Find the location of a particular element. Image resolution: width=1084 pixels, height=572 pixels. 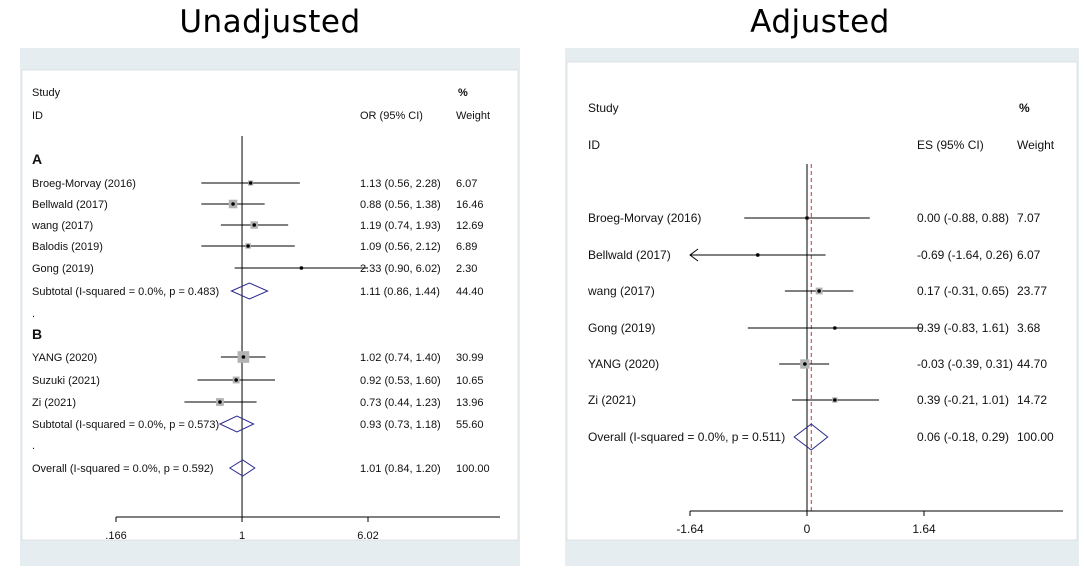

unadj-effect-text: 1.19 (0.74, 1.93) is located at coordinates (400, 226).